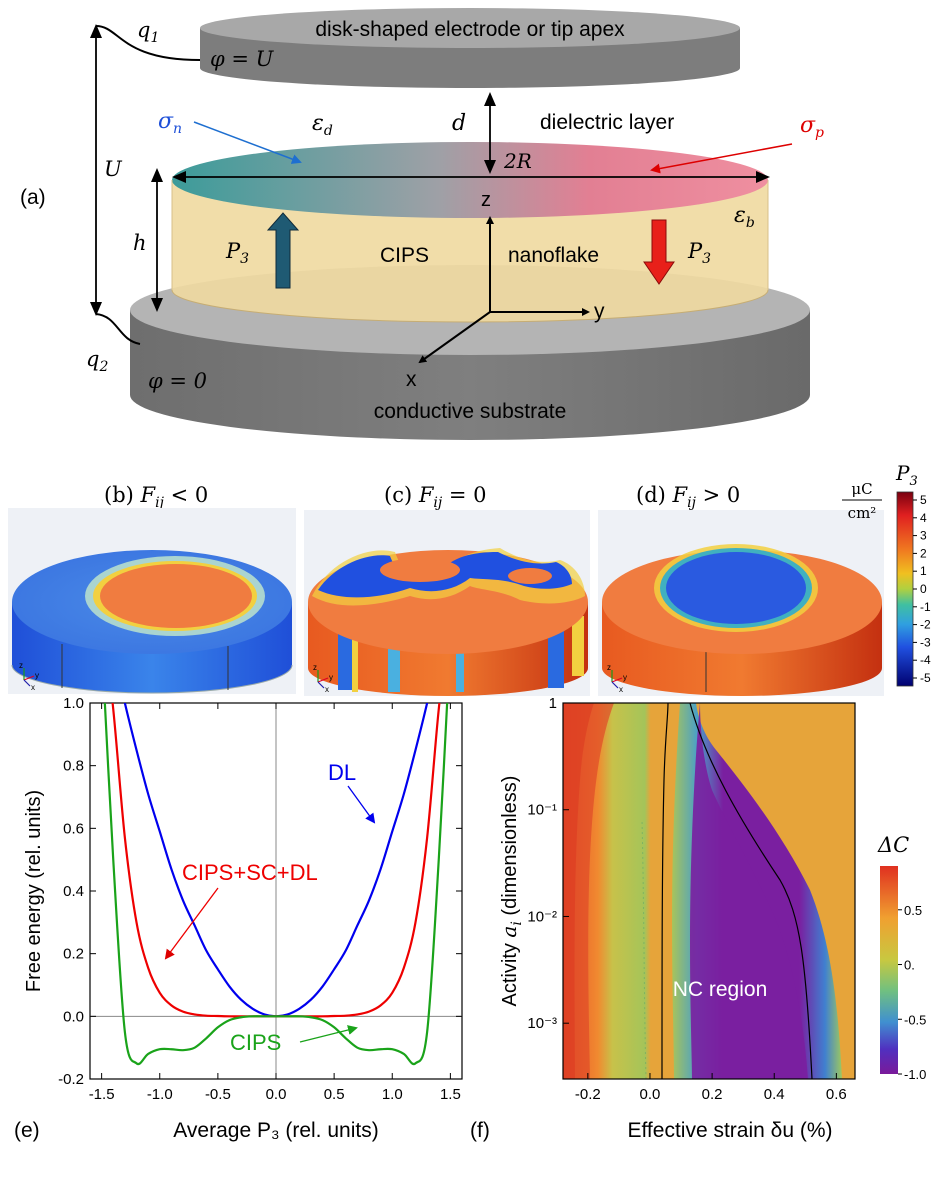 The image size is (942, 1191). I want to click on e-ytick-label: 0.4, so click(73, 891).